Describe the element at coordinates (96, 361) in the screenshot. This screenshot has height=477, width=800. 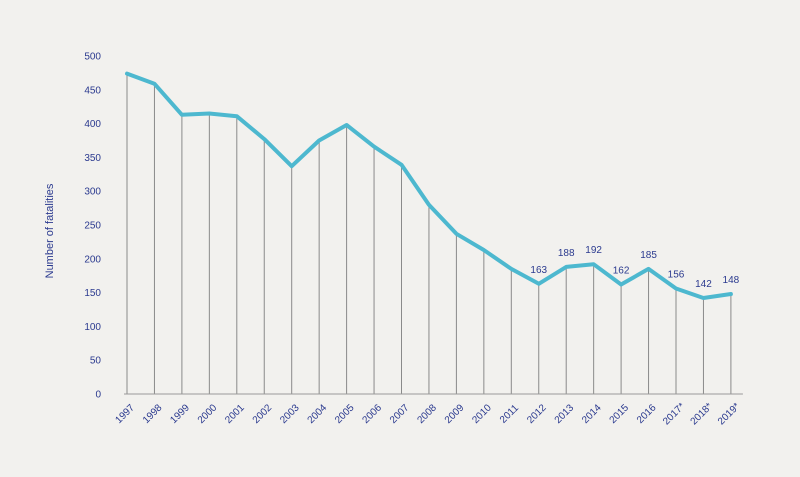
I see `y-tick-label-50: 50` at that location.